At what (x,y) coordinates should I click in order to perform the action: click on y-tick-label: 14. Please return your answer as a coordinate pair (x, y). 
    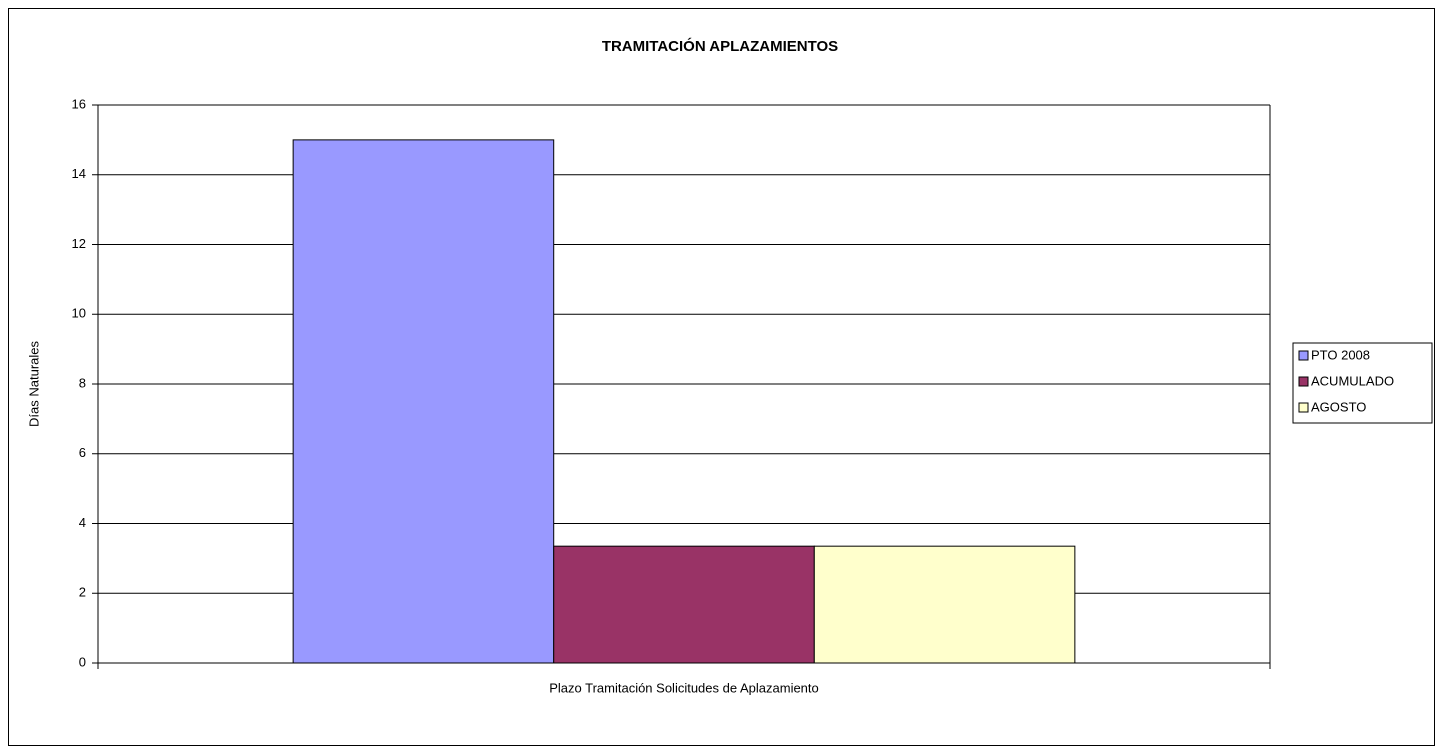
    Looking at the image, I should click on (79, 173).